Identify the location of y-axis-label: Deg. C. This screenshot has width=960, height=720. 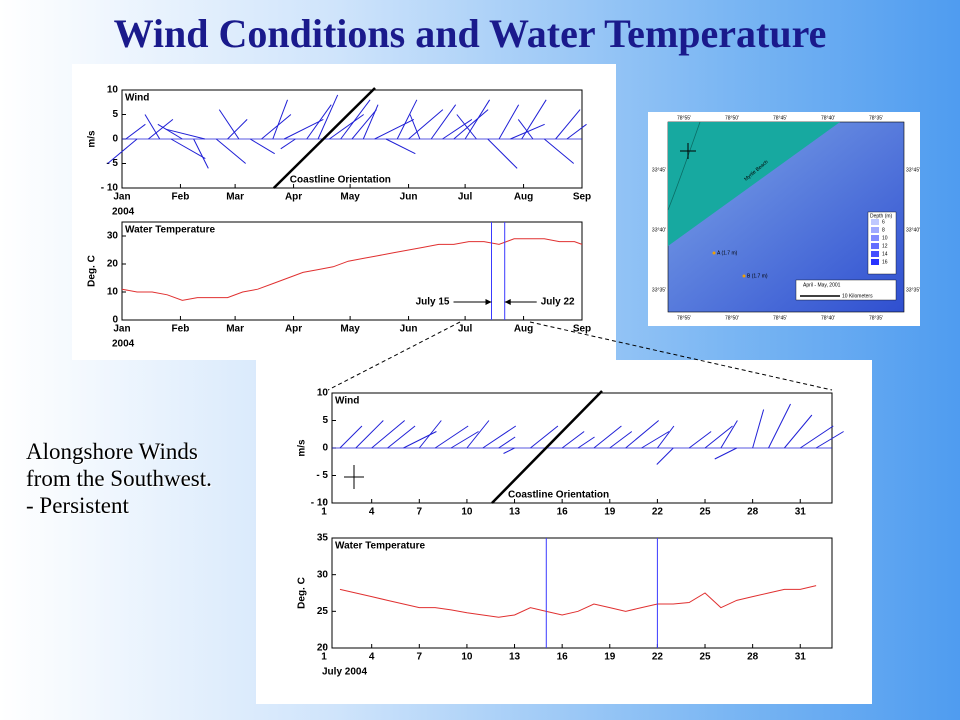
(302, 593).